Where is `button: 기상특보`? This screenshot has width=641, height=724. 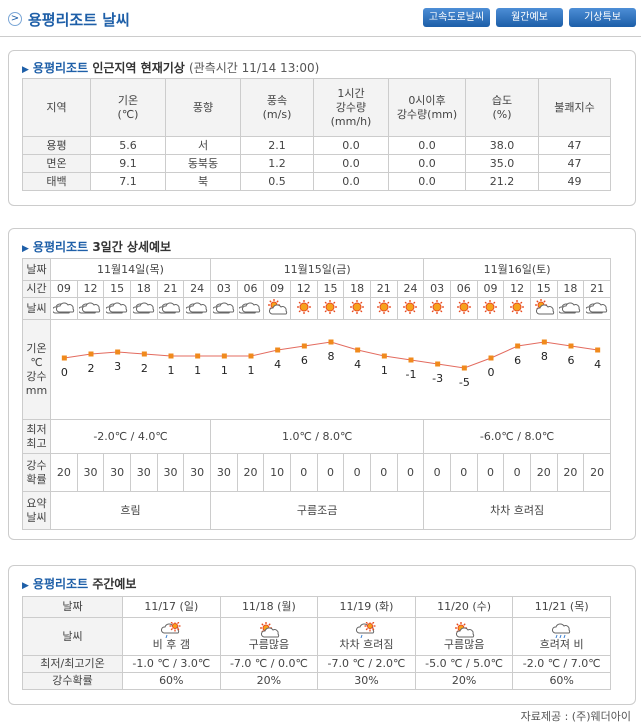
button: 기상특보 is located at coordinates (602, 17).